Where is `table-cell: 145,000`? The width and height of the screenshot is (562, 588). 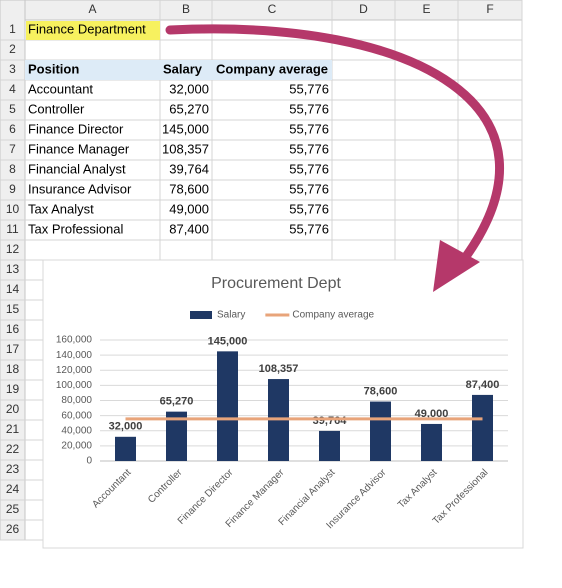
table-cell: 145,000 is located at coordinates (185, 128).